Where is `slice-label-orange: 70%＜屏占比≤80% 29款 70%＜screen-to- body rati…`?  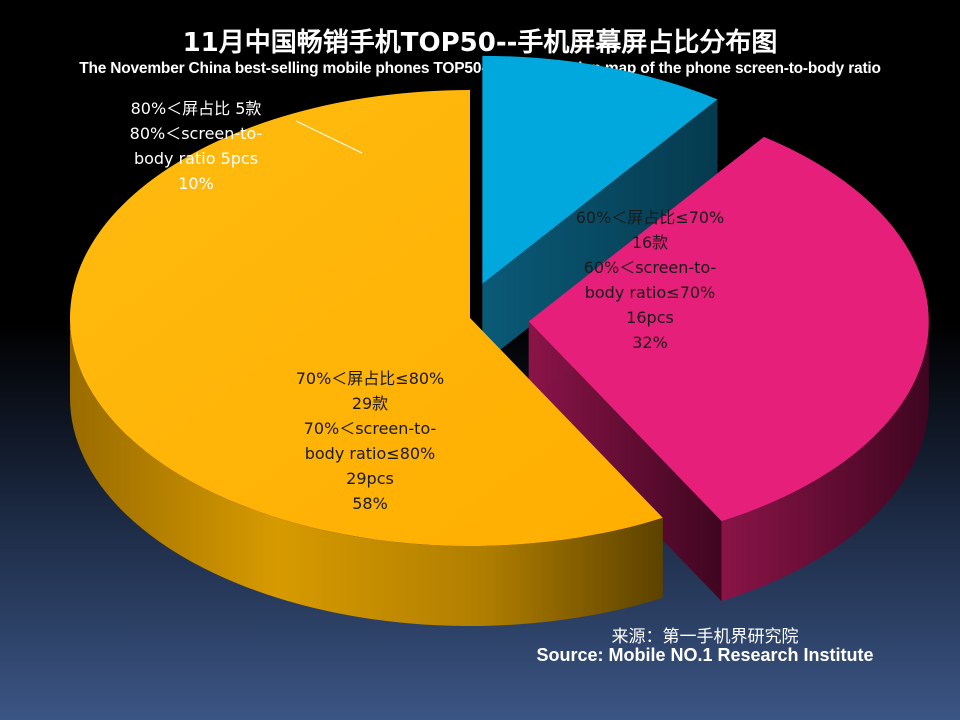 slice-label-orange: 70%＜屏占比≤80% 29款 70%＜screen-to- body rati… is located at coordinates (370, 441).